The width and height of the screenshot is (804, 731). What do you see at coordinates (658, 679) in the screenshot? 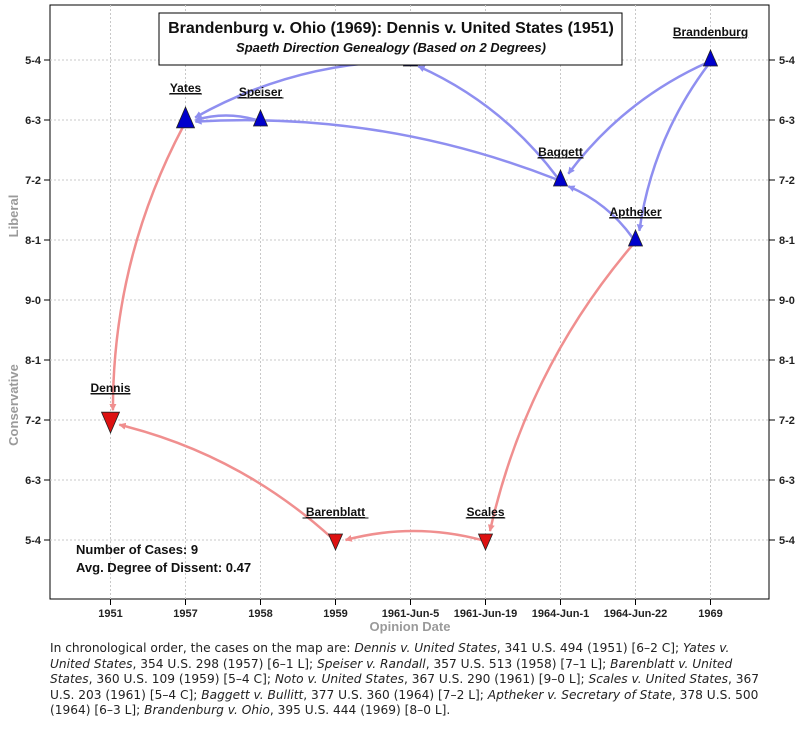
I see `caption-case-name: Scales v. United States` at bounding box center [658, 679].